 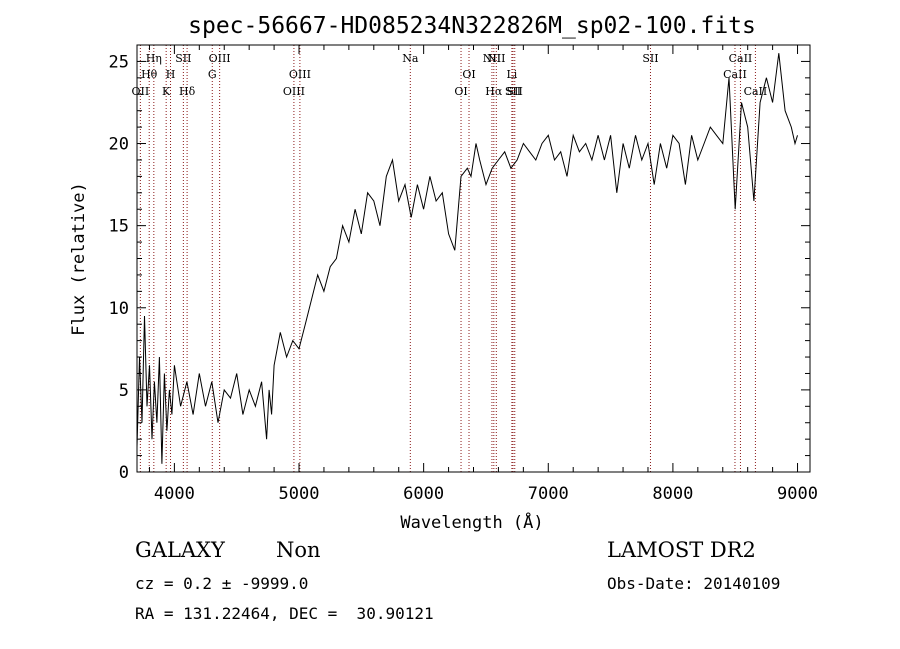 What do you see at coordinates (141, 91) in the screenshot?
I see `marker-label-0: OII` at bounding box center [141, 91].